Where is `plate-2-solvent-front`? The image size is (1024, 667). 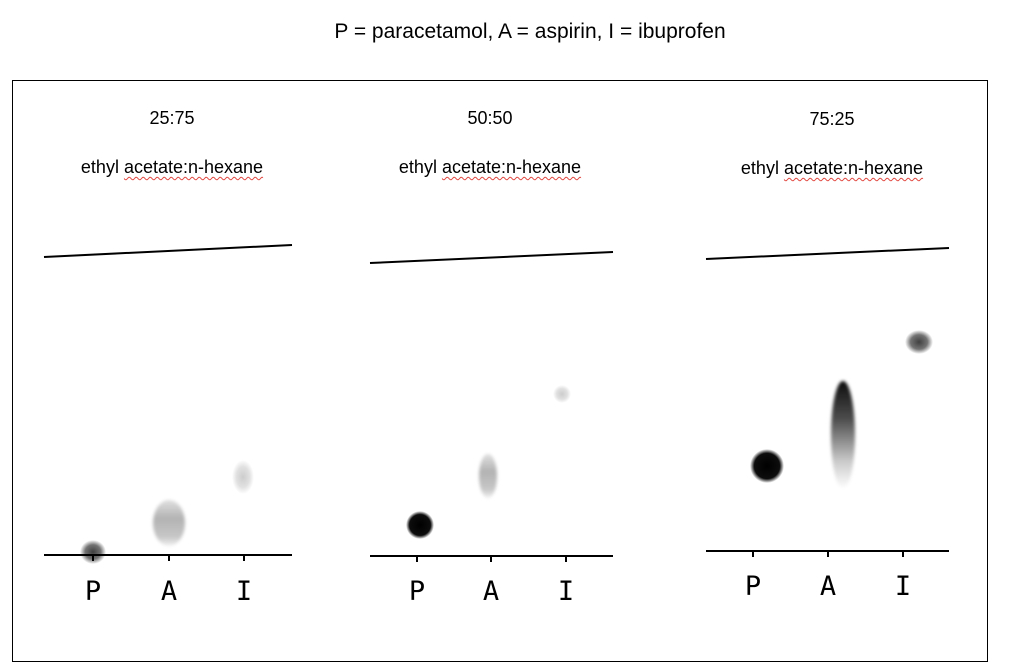
plate-2-solvent-front is located at coordinates (491, 257).